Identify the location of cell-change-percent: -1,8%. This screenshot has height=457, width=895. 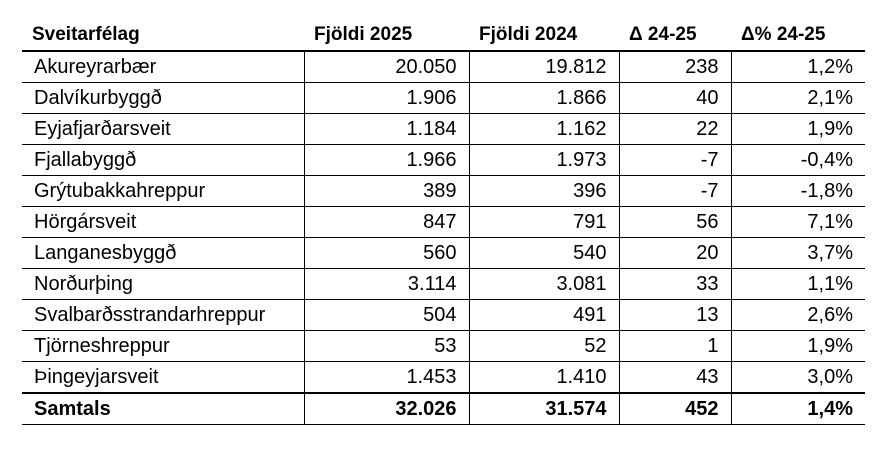
(797, 191).